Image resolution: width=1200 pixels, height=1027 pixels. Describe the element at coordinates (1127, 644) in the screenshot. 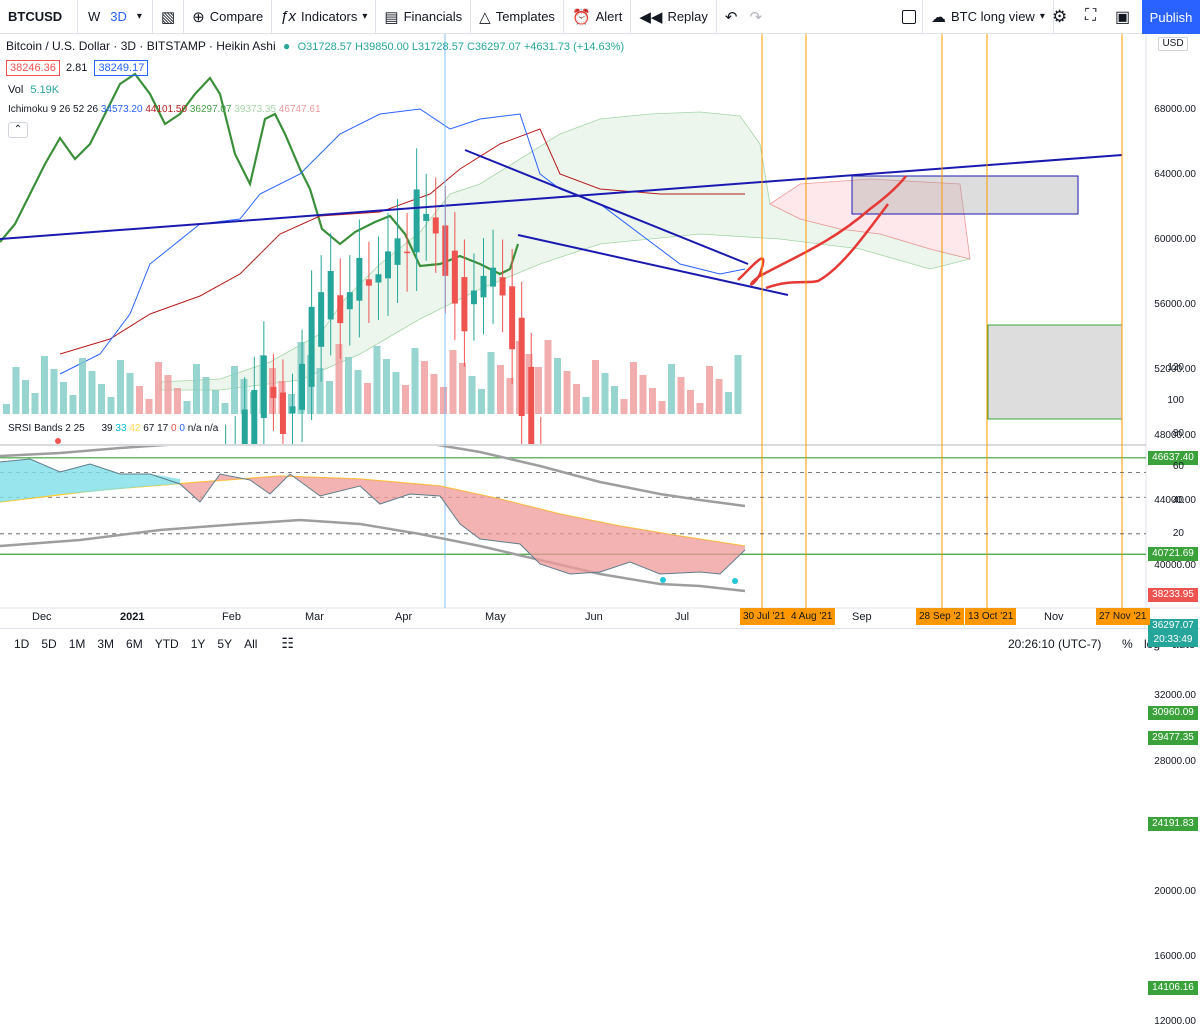

I see `percent-toggle: %` at that location.